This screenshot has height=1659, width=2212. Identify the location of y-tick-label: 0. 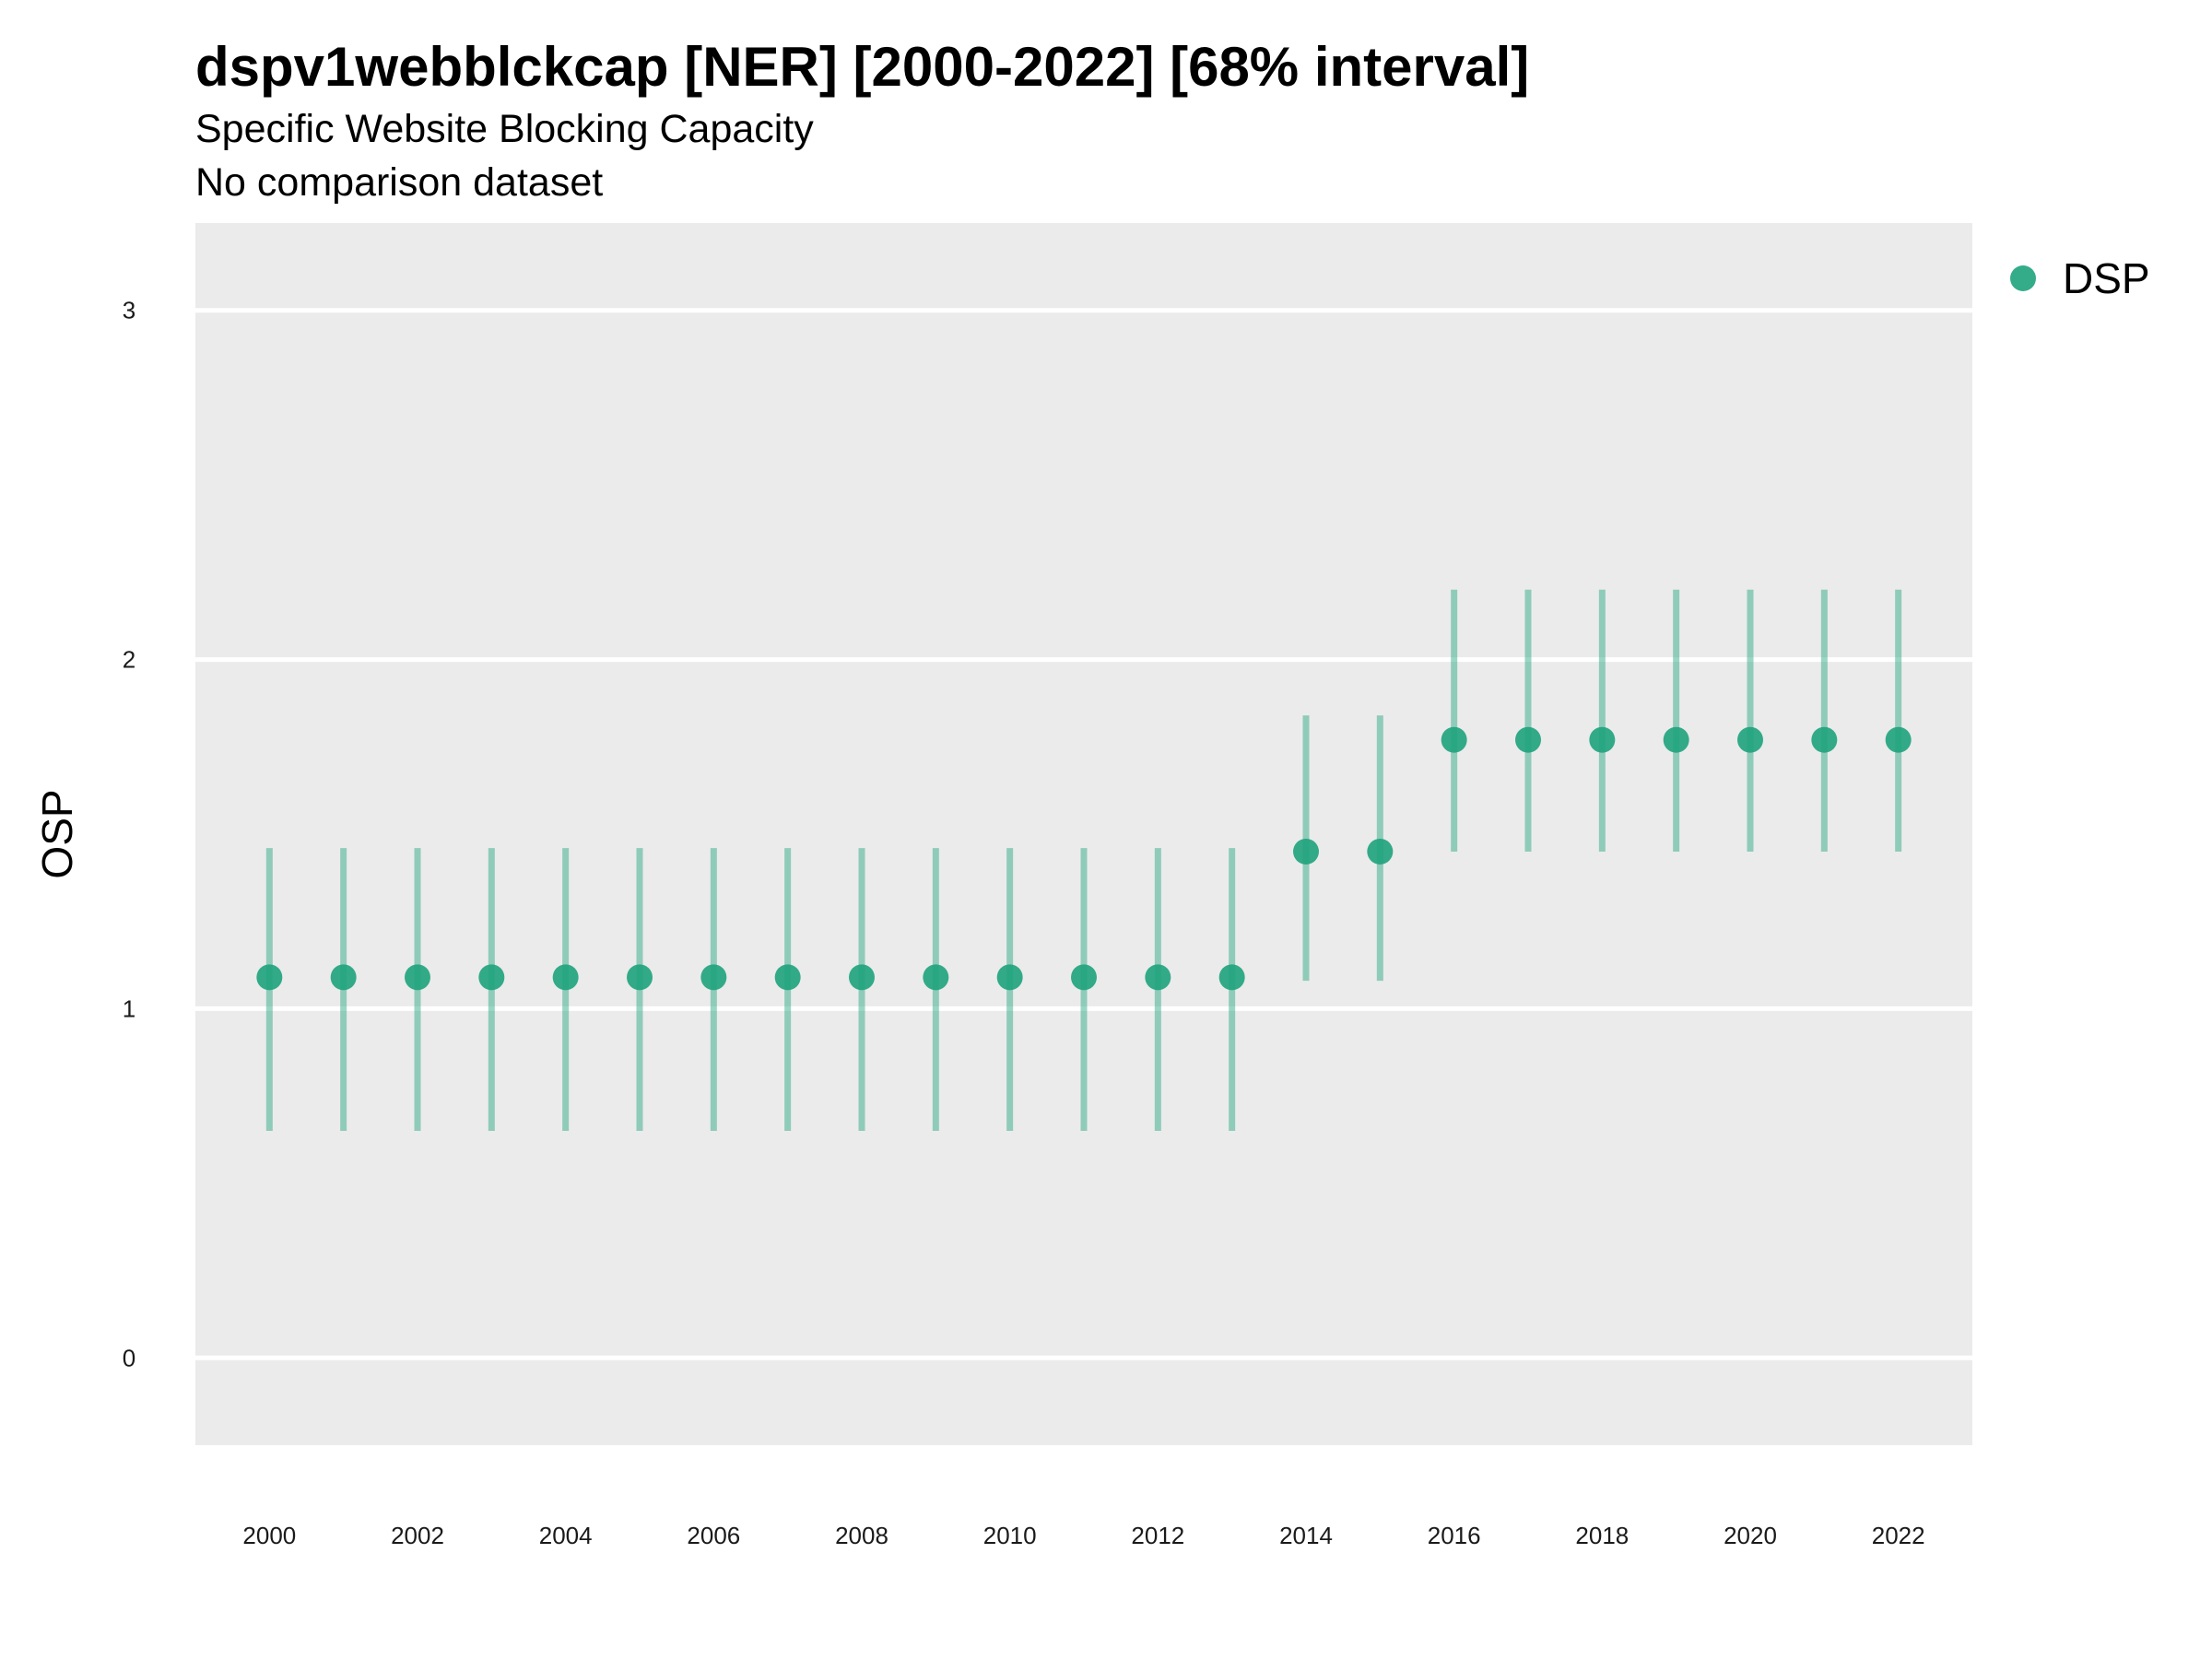
(129, 1357).